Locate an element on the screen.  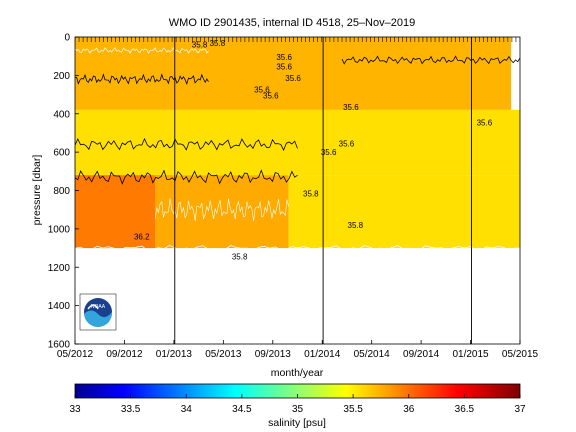
x-tick-label: 05/2013 is located at coordinates (223, 354).